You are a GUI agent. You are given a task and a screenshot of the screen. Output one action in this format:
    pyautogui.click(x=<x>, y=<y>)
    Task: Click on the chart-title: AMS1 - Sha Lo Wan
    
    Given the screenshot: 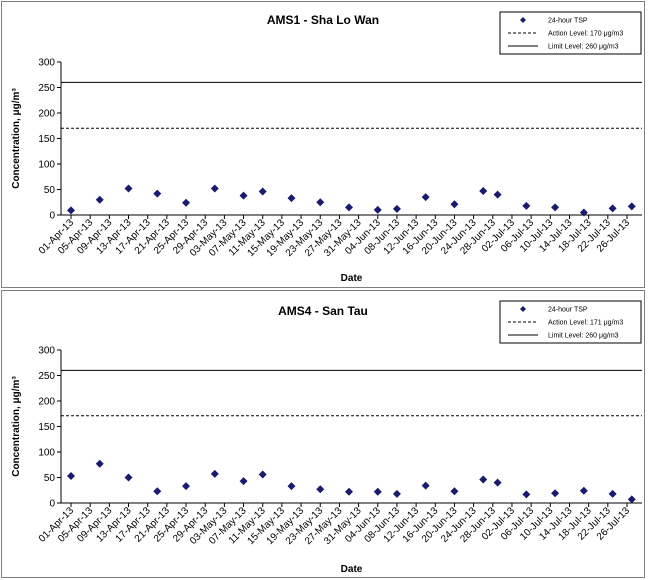 What is the action you would take?
    pyautogui.click(x=323, y=20)
    